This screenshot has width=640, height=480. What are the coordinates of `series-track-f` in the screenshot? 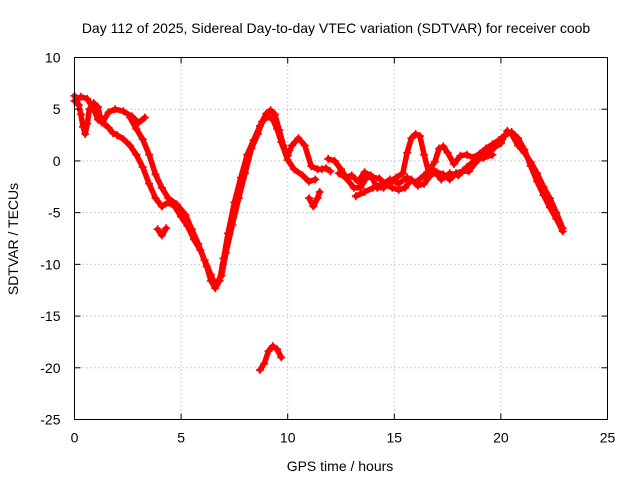 It's located at (271, 358).